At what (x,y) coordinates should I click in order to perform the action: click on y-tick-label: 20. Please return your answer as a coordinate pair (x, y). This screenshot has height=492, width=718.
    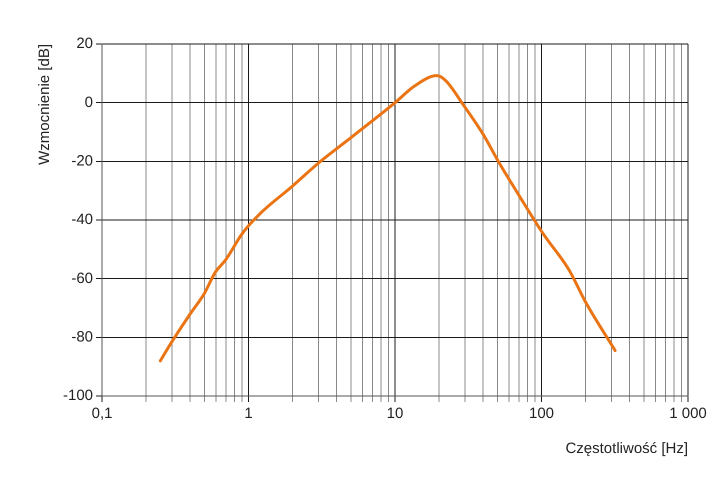
    Looking at the image, I should click on (85, 43).